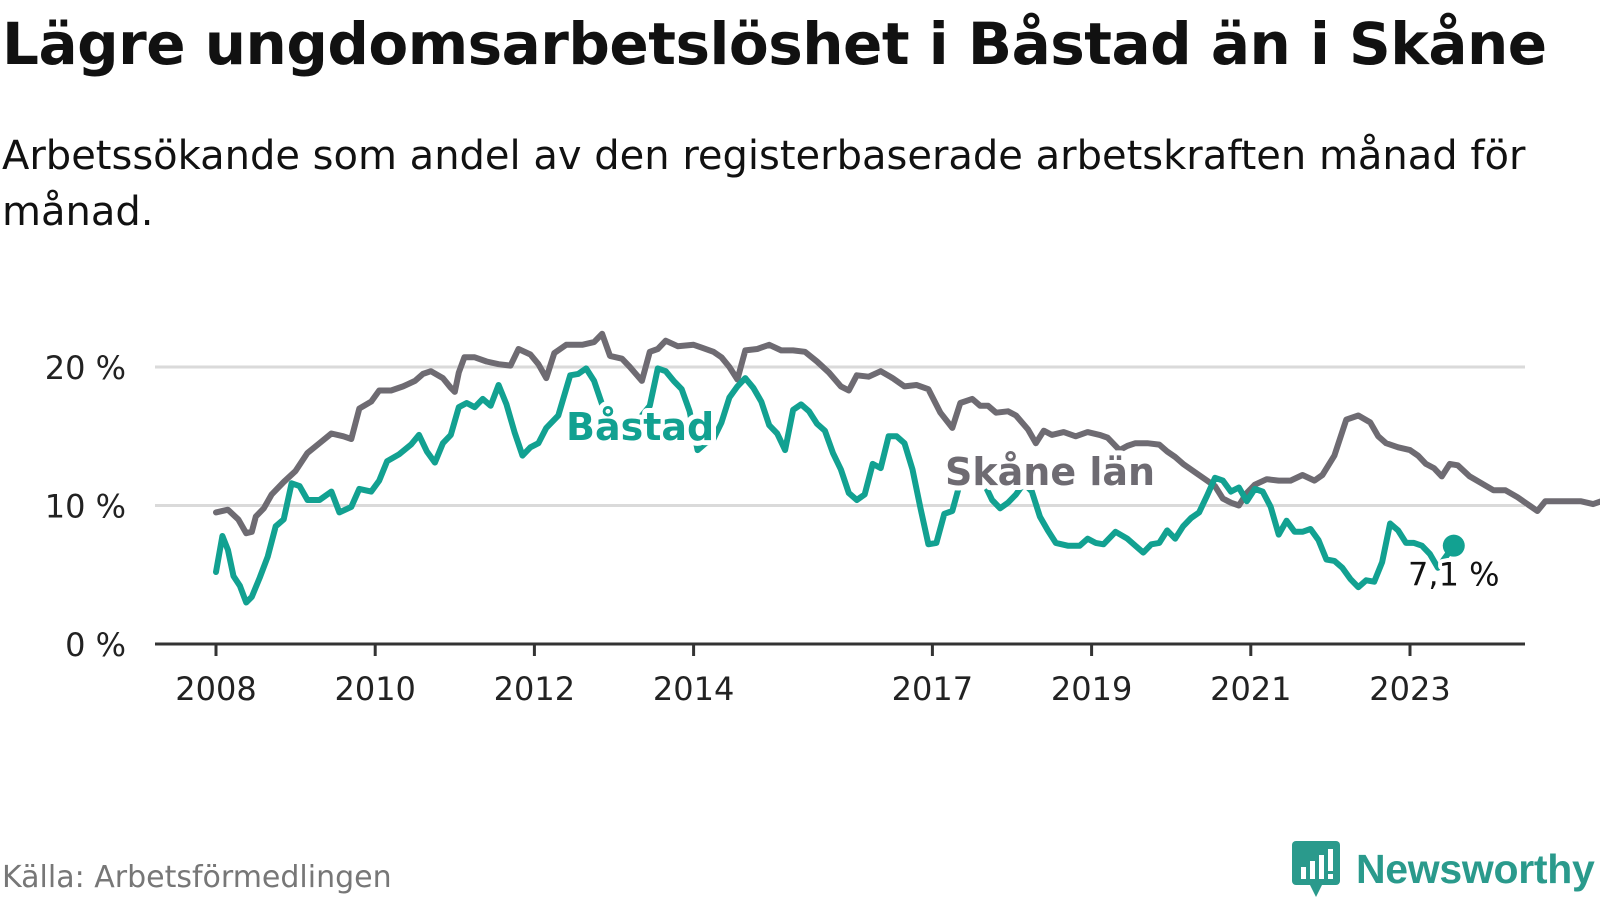  What do you see at coordinates (95, 645) in the screenshot?
I see `y-tick-label: 0 %` at bounding box center [95, 645].